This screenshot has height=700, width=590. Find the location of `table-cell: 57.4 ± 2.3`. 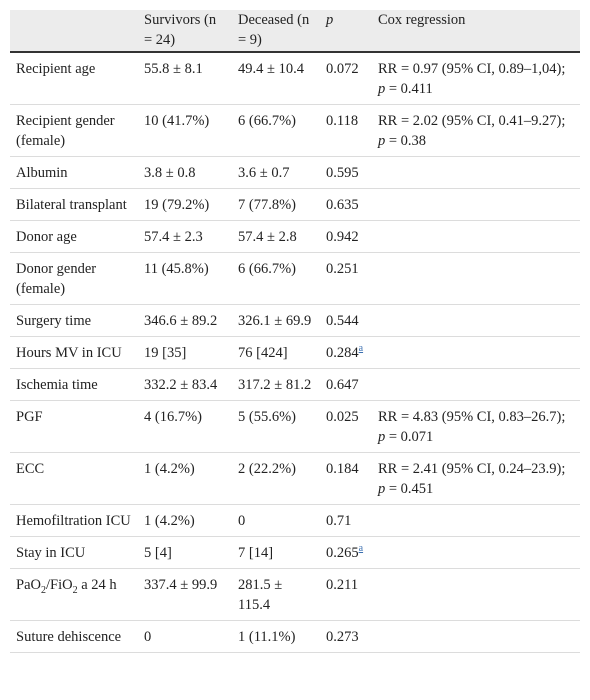

table-cell: 57.4 ± 2.3 is located at coordinates (185, 236).